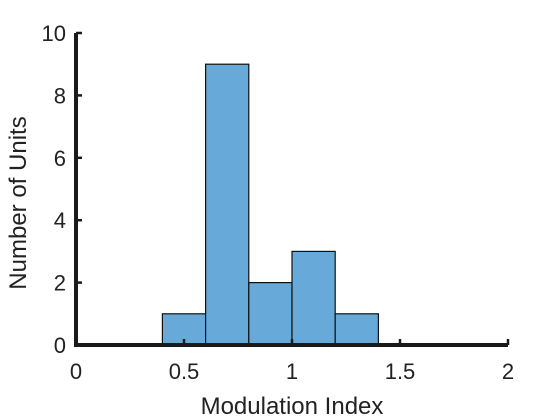 This screenshot has height=420, width=560. Describe the element at coordinates (54, 33) in the screenshot. I see `y-tick-label-5: 10` at that location.